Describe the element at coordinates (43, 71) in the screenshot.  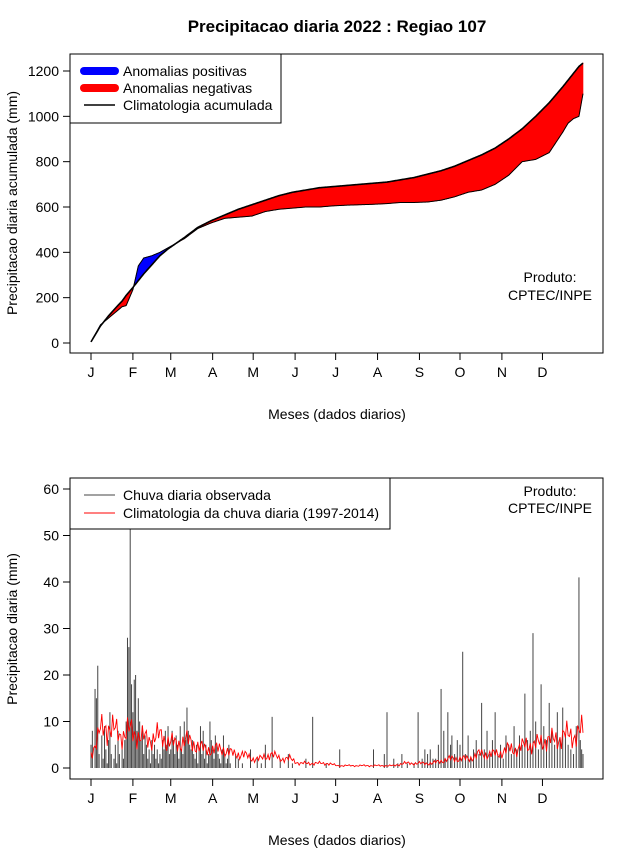
I see `y-tick-label: 1200` at that location.